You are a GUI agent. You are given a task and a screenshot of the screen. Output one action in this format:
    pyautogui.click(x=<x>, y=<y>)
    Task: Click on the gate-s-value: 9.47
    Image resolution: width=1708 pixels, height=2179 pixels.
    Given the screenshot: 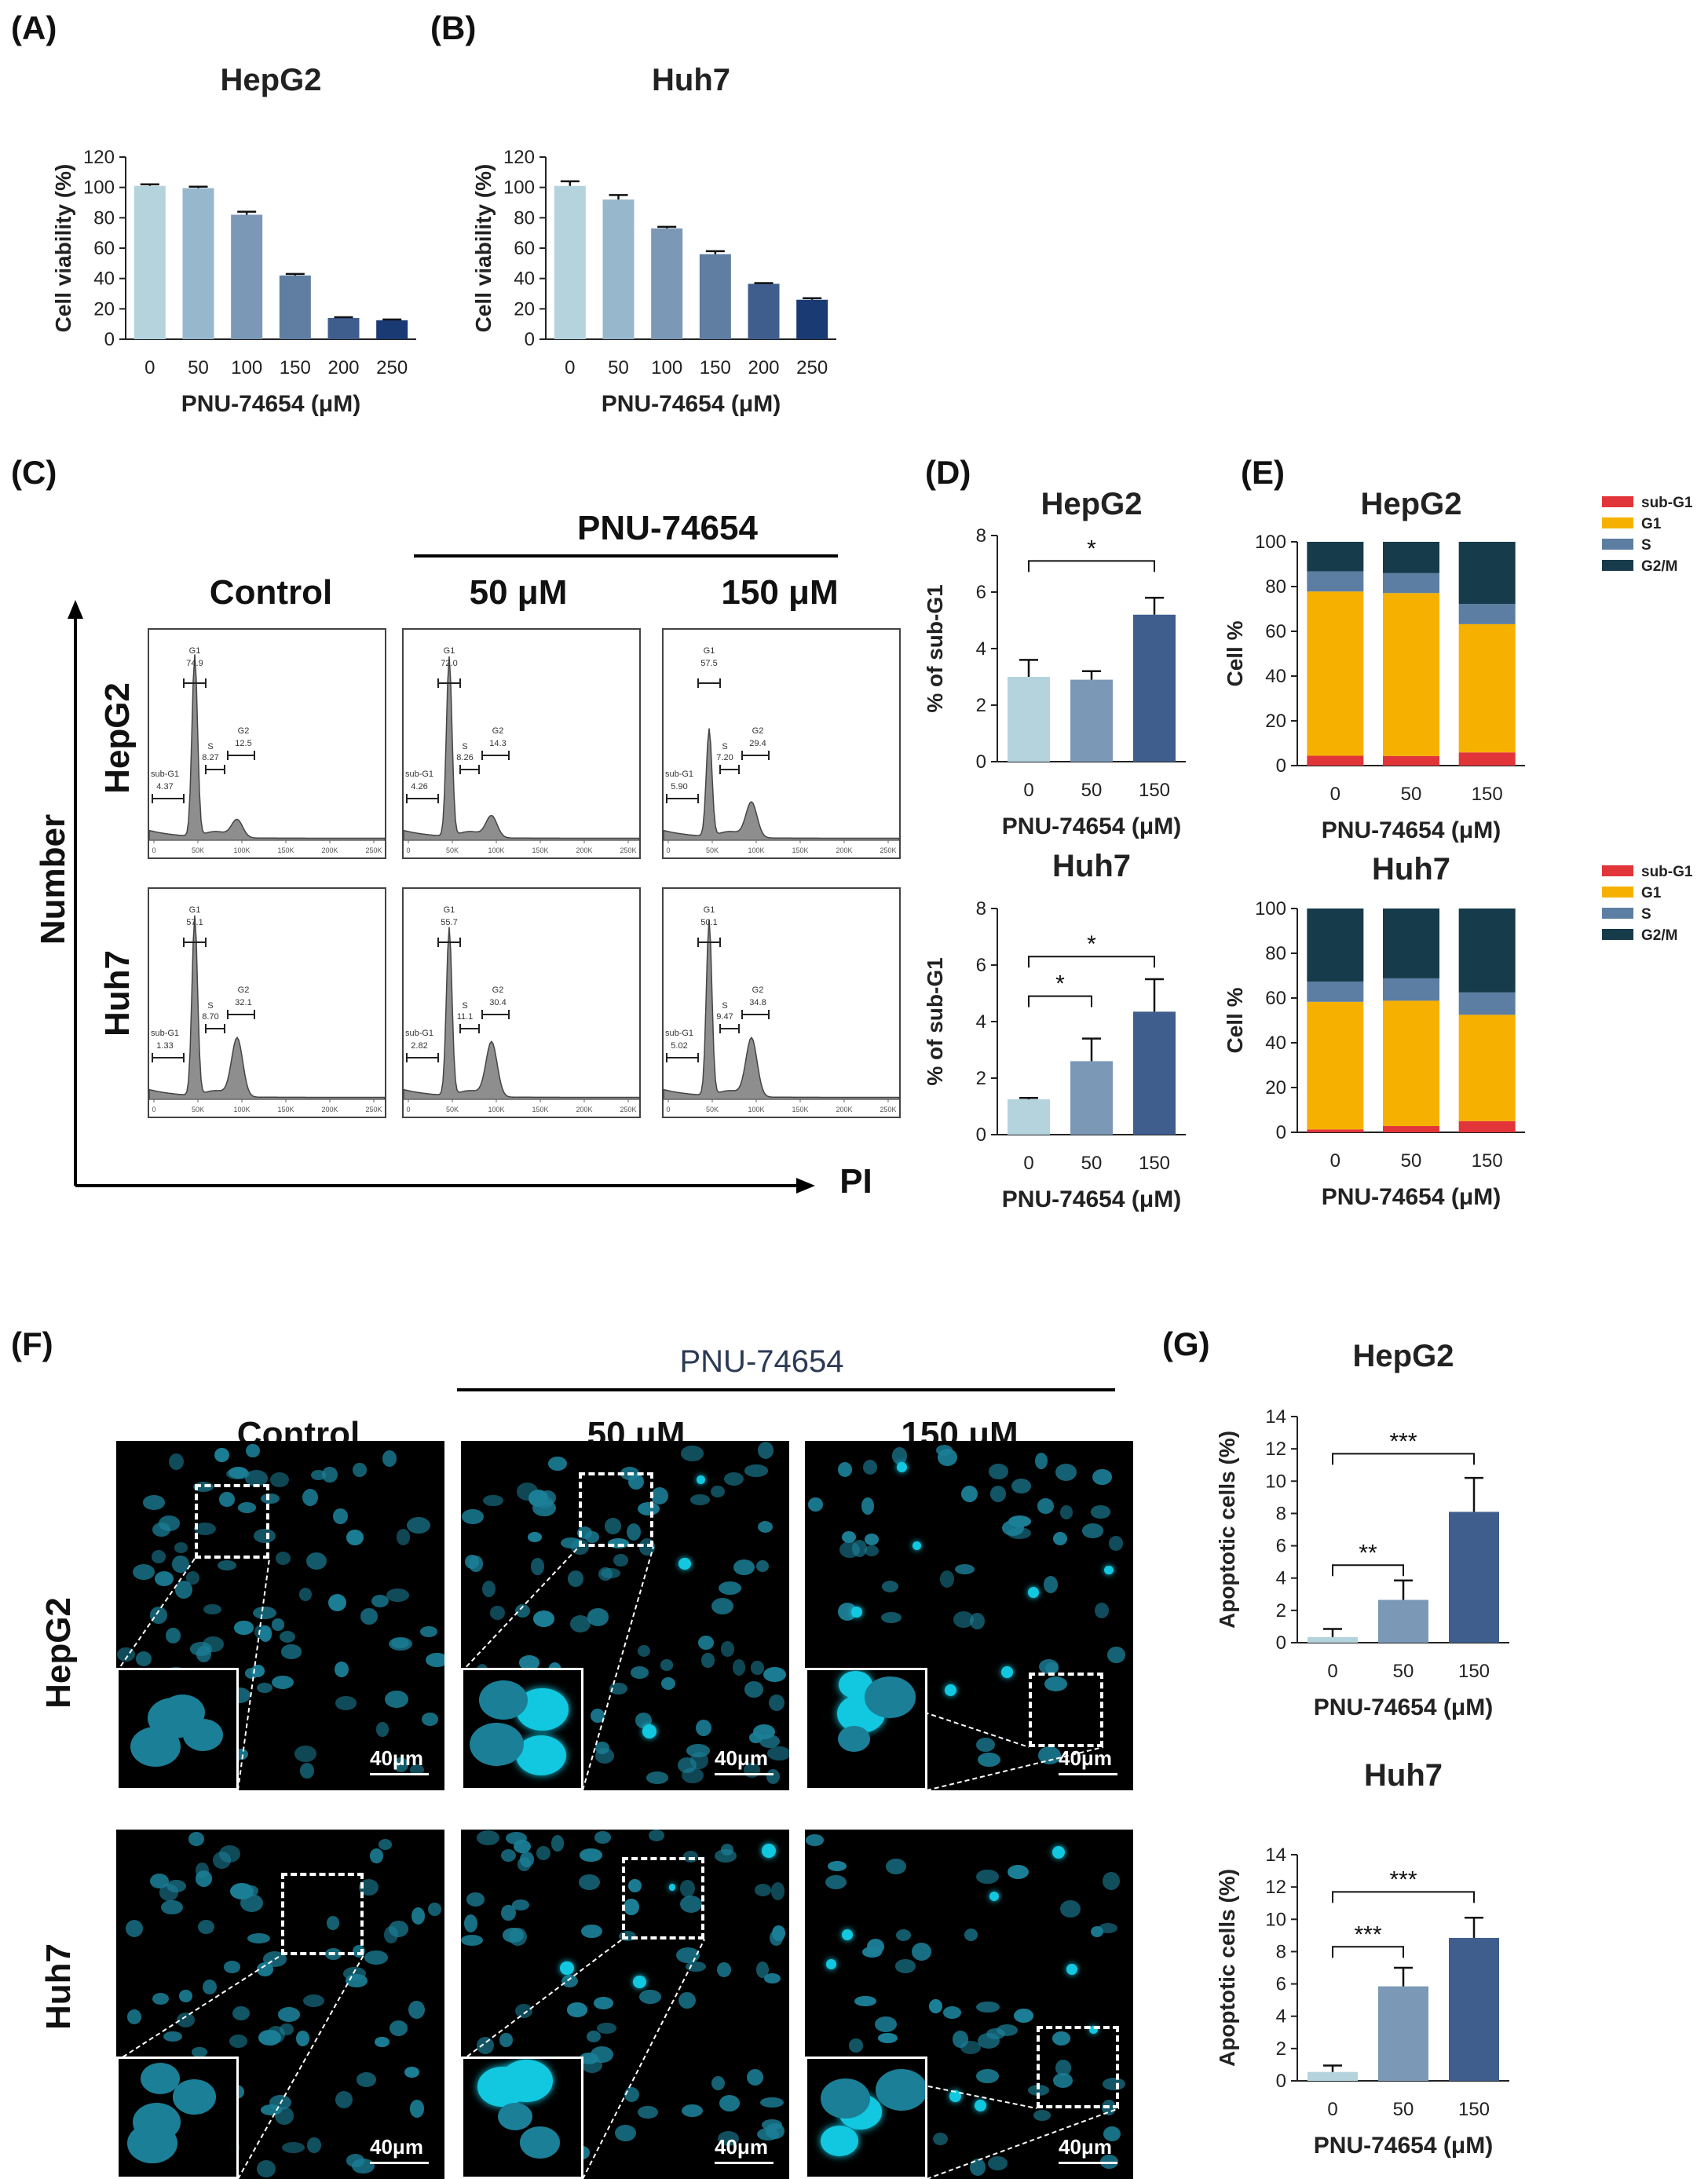 What is the action you would take?
    pyautogui.click(x=725, y=1017)
    